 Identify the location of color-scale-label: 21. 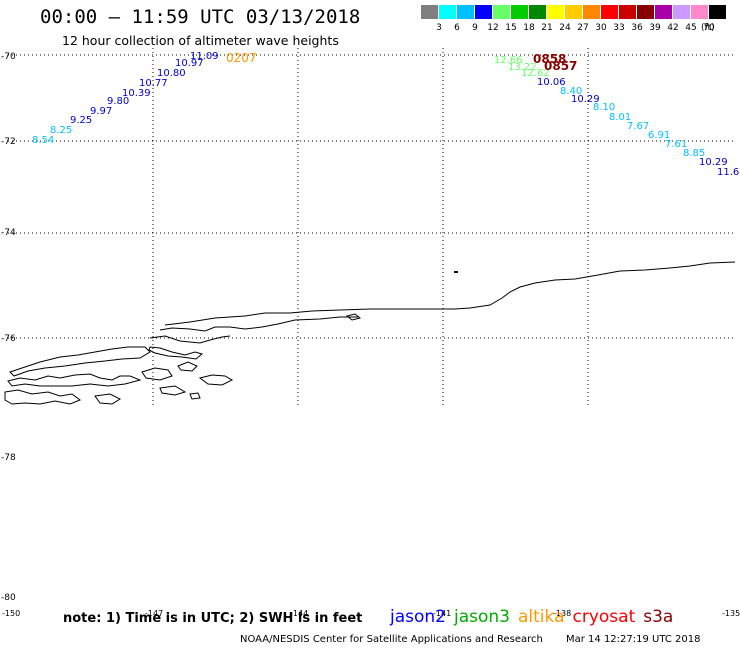
(547, 28).